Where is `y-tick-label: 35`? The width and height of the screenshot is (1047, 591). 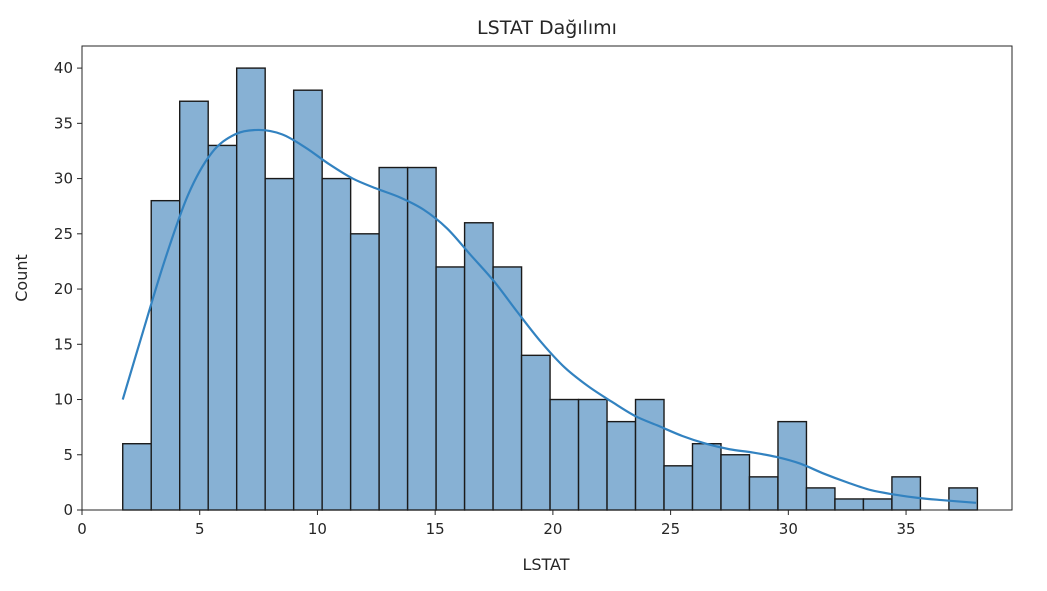
y-tick-label: 35 is located at coordinates (63, 123).